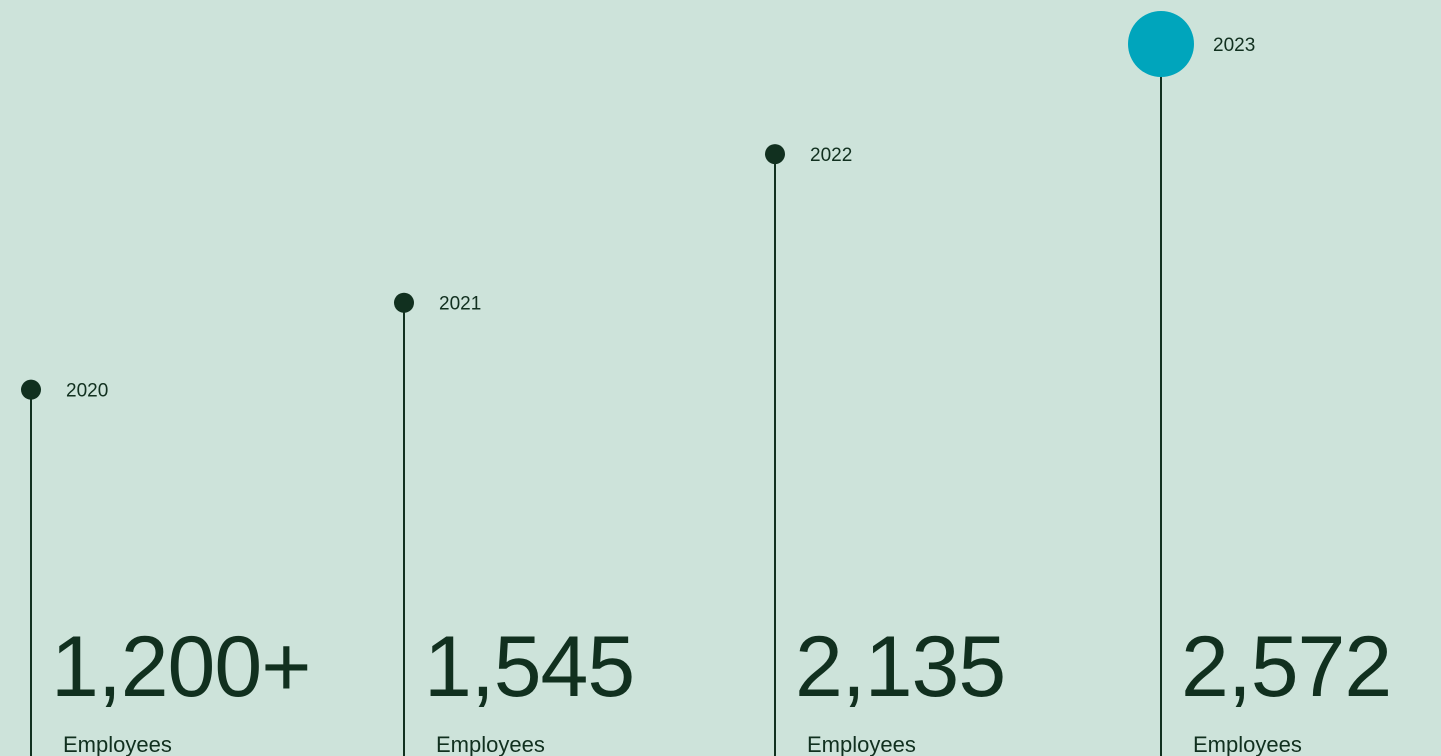 The image size is (1441, 756). What do you see at coordinates (1286, 667) in the screenshot?
I see `value-label-2023: 2,572` at bounding box center [1286, 667].